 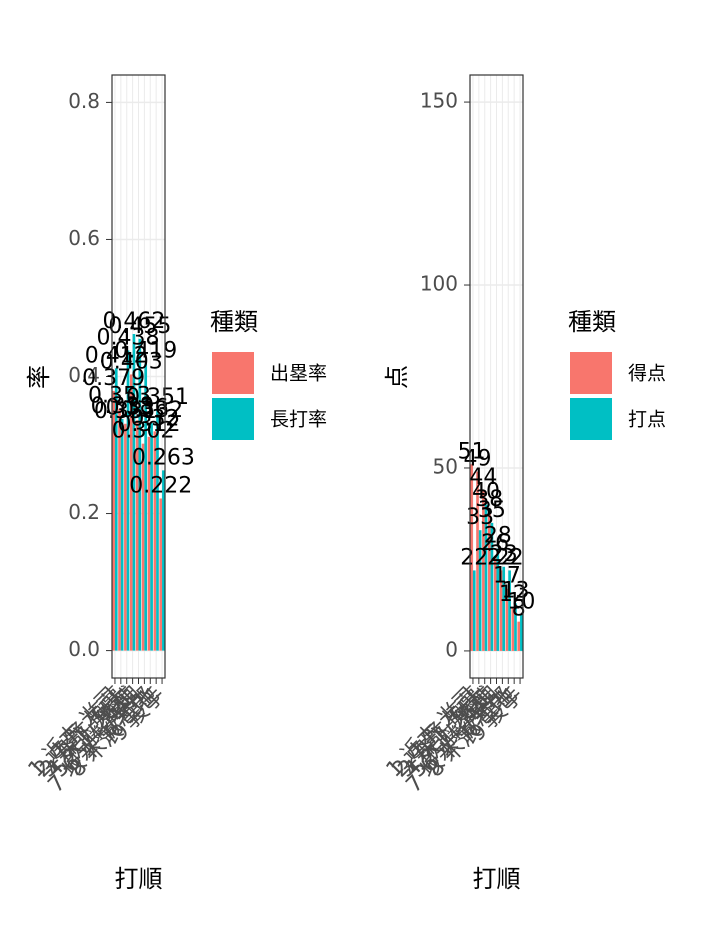 What do you see at coordinates (122, 406) in the screenshot?
I see `data-label: 0.338` at bounding box center [122, 406].